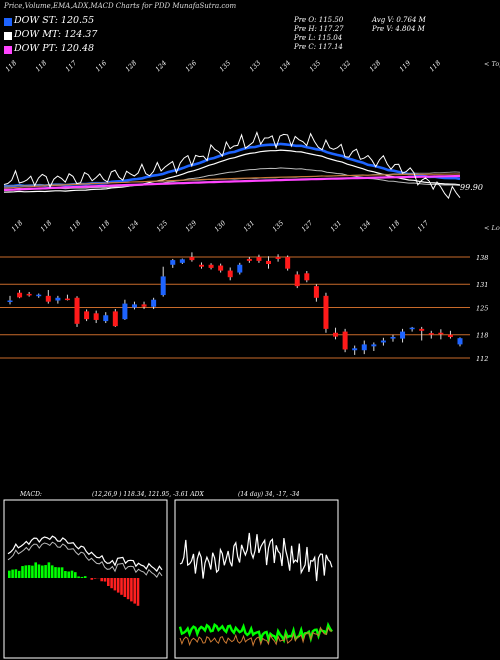 The height and width of the screenshot is (660, 500). Describe the element at coordinates (220, 226) in the screenshot. I see `ema-bottom-label: 130` at that location.